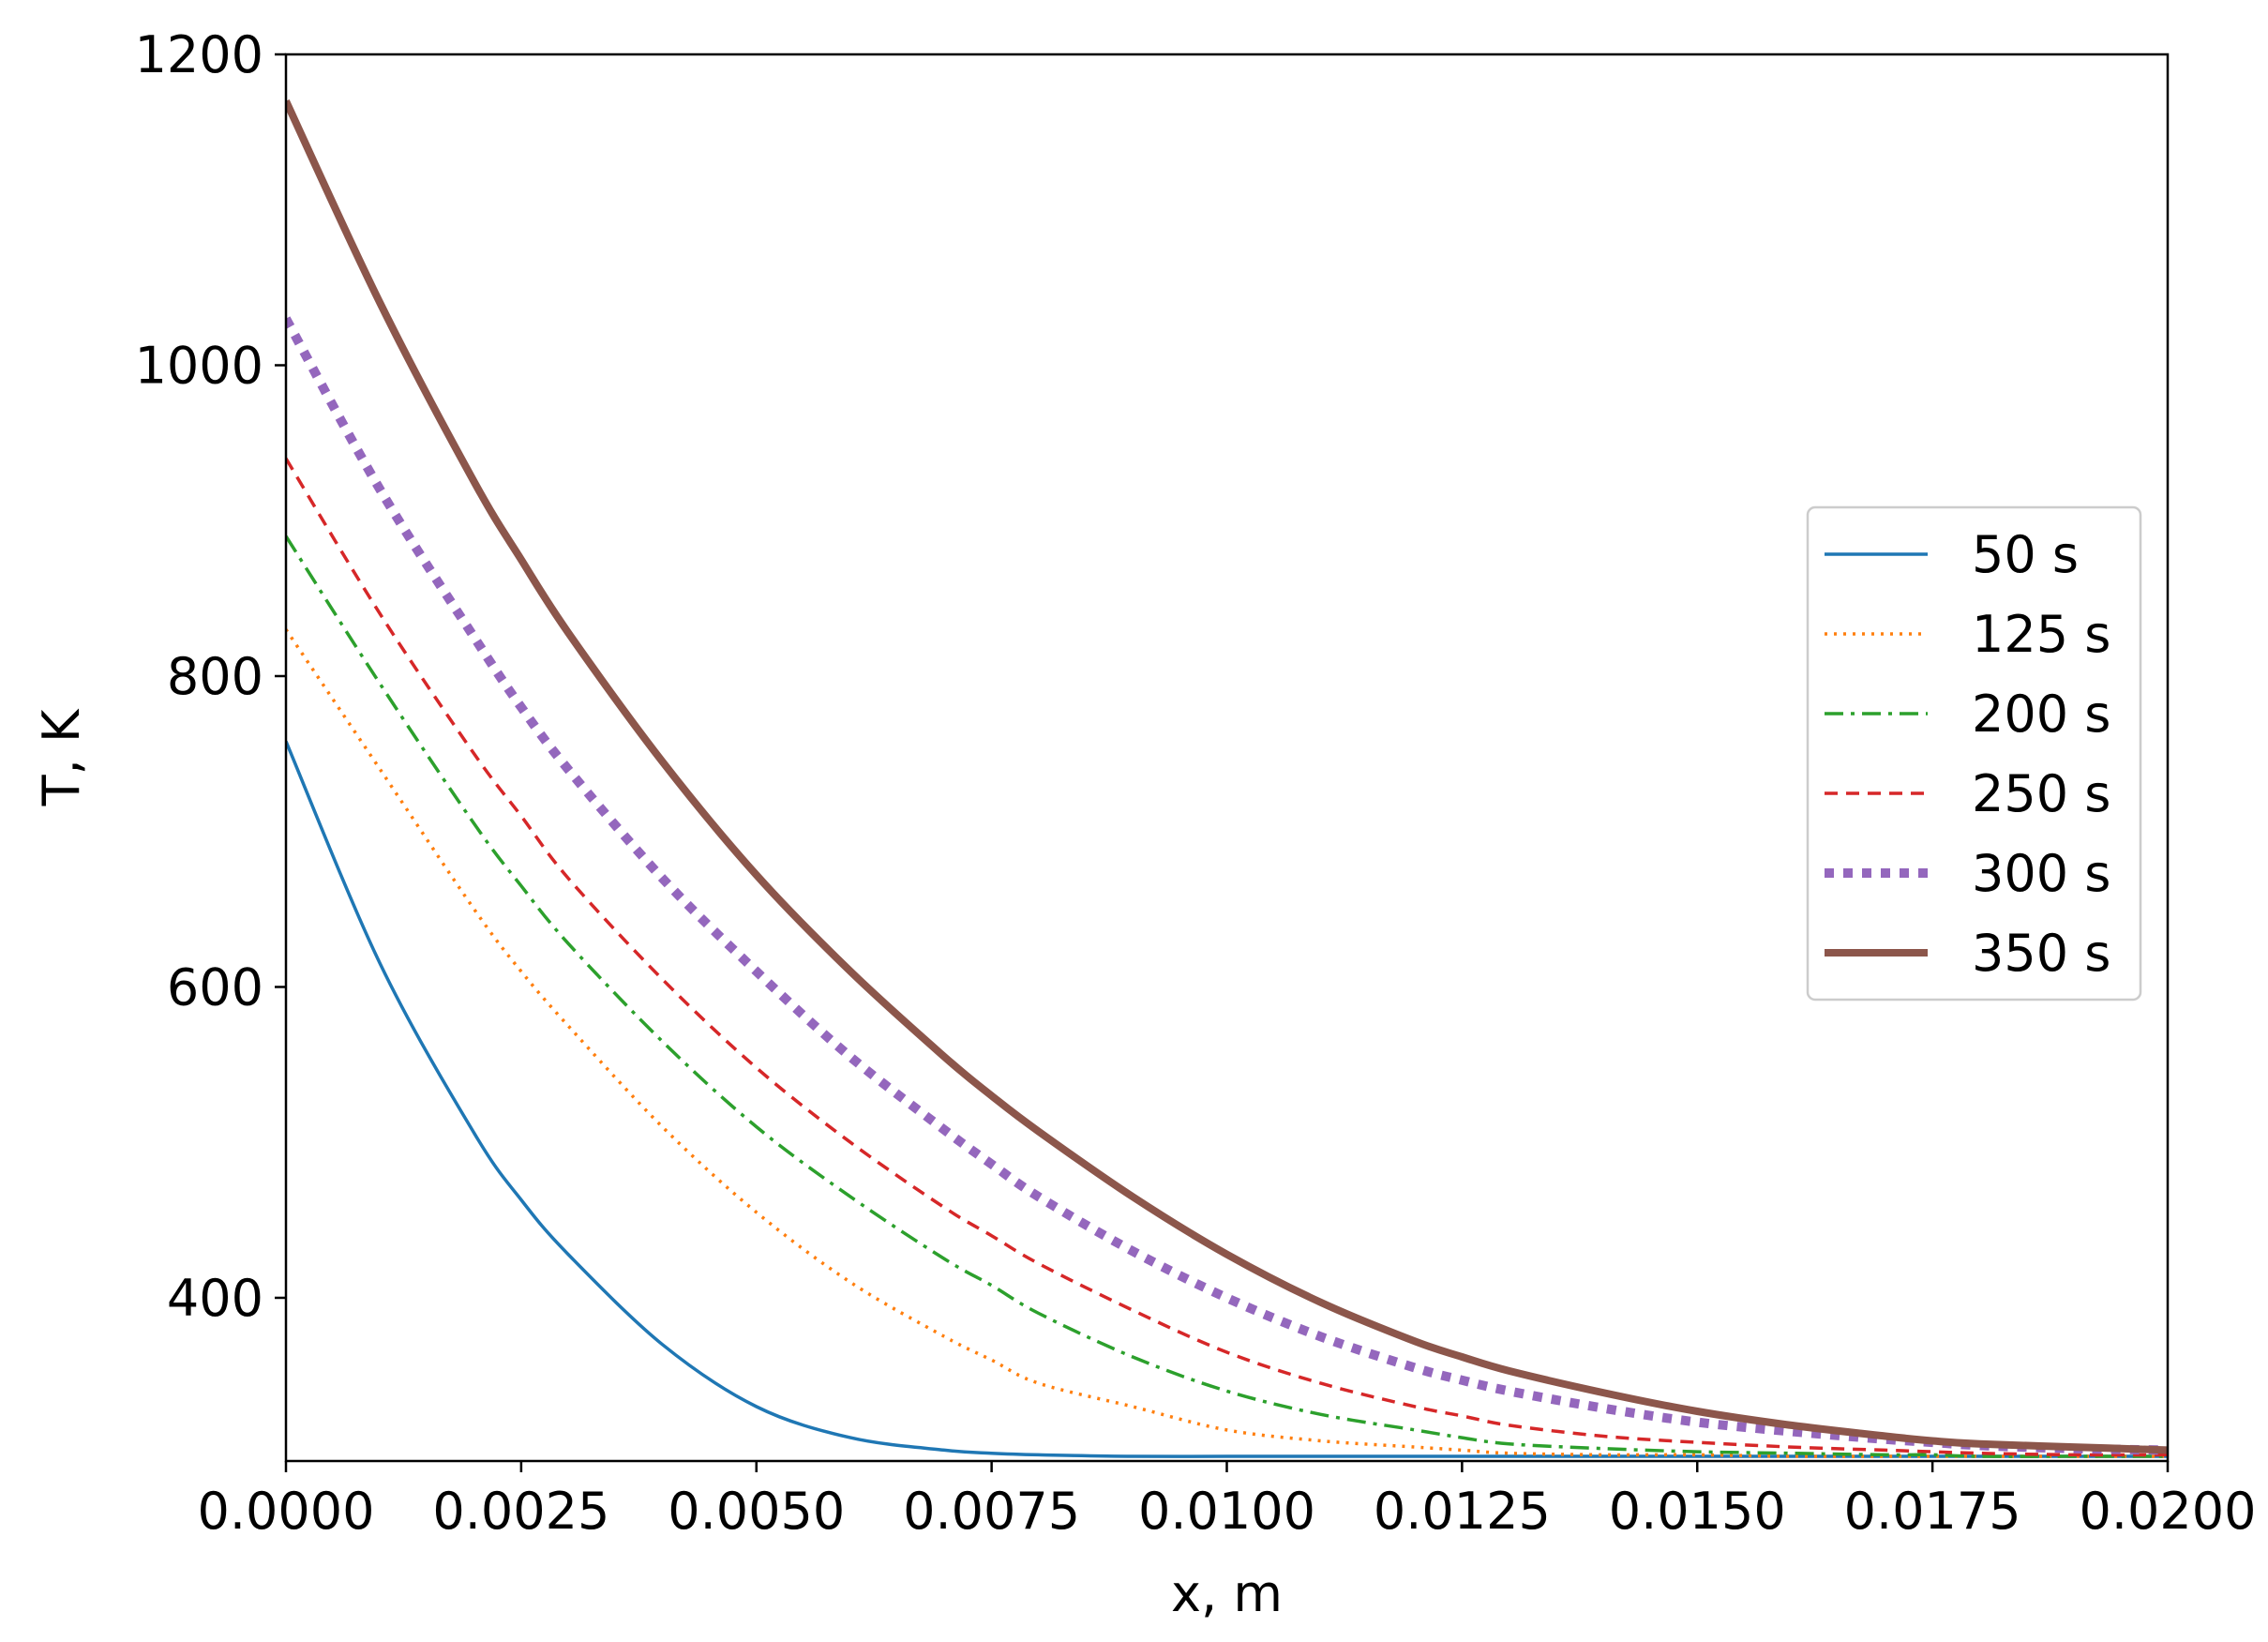  I want to click on legend-label: 200 s, so click(2041, 714).